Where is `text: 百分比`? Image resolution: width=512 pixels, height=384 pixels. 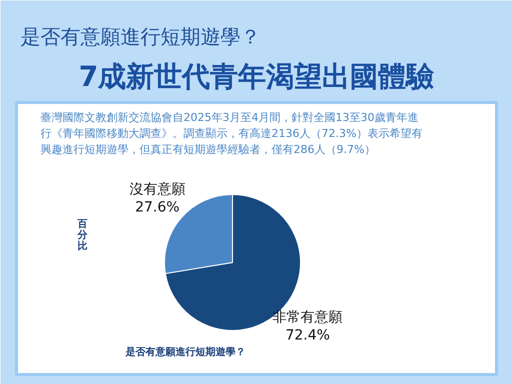
text: 百分比 is located at coordinates (82, 235).